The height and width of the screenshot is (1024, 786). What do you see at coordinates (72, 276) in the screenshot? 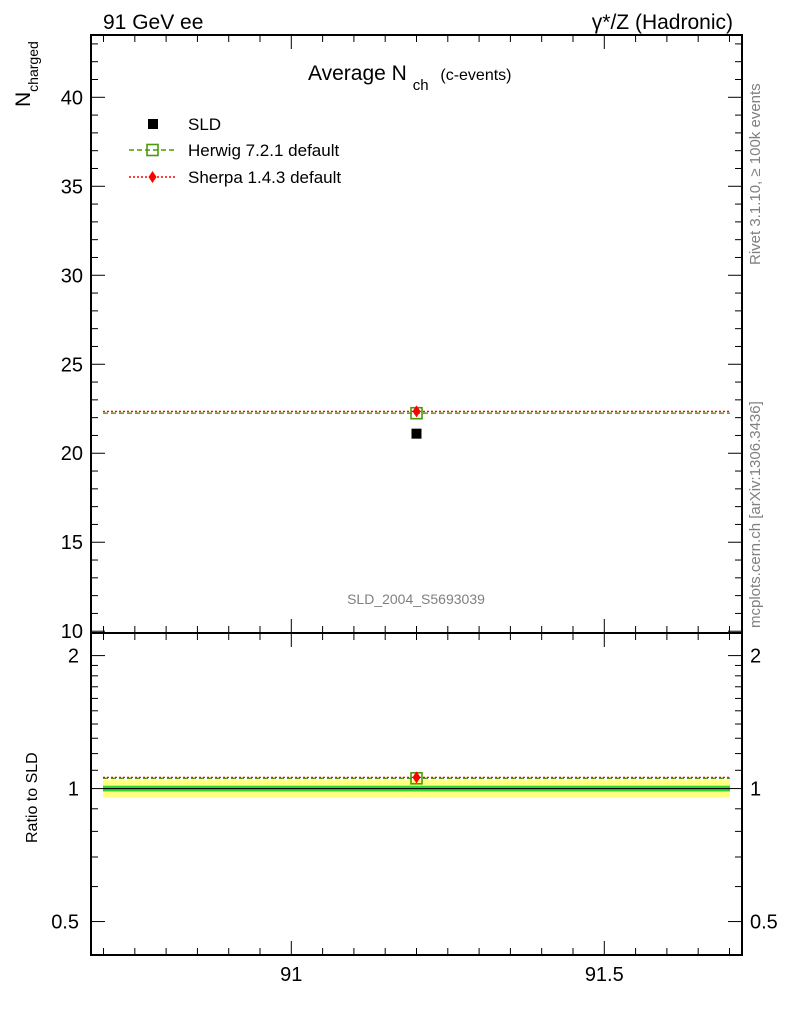
I see `y-tick-label: 30` at bounding box center [72, 276].